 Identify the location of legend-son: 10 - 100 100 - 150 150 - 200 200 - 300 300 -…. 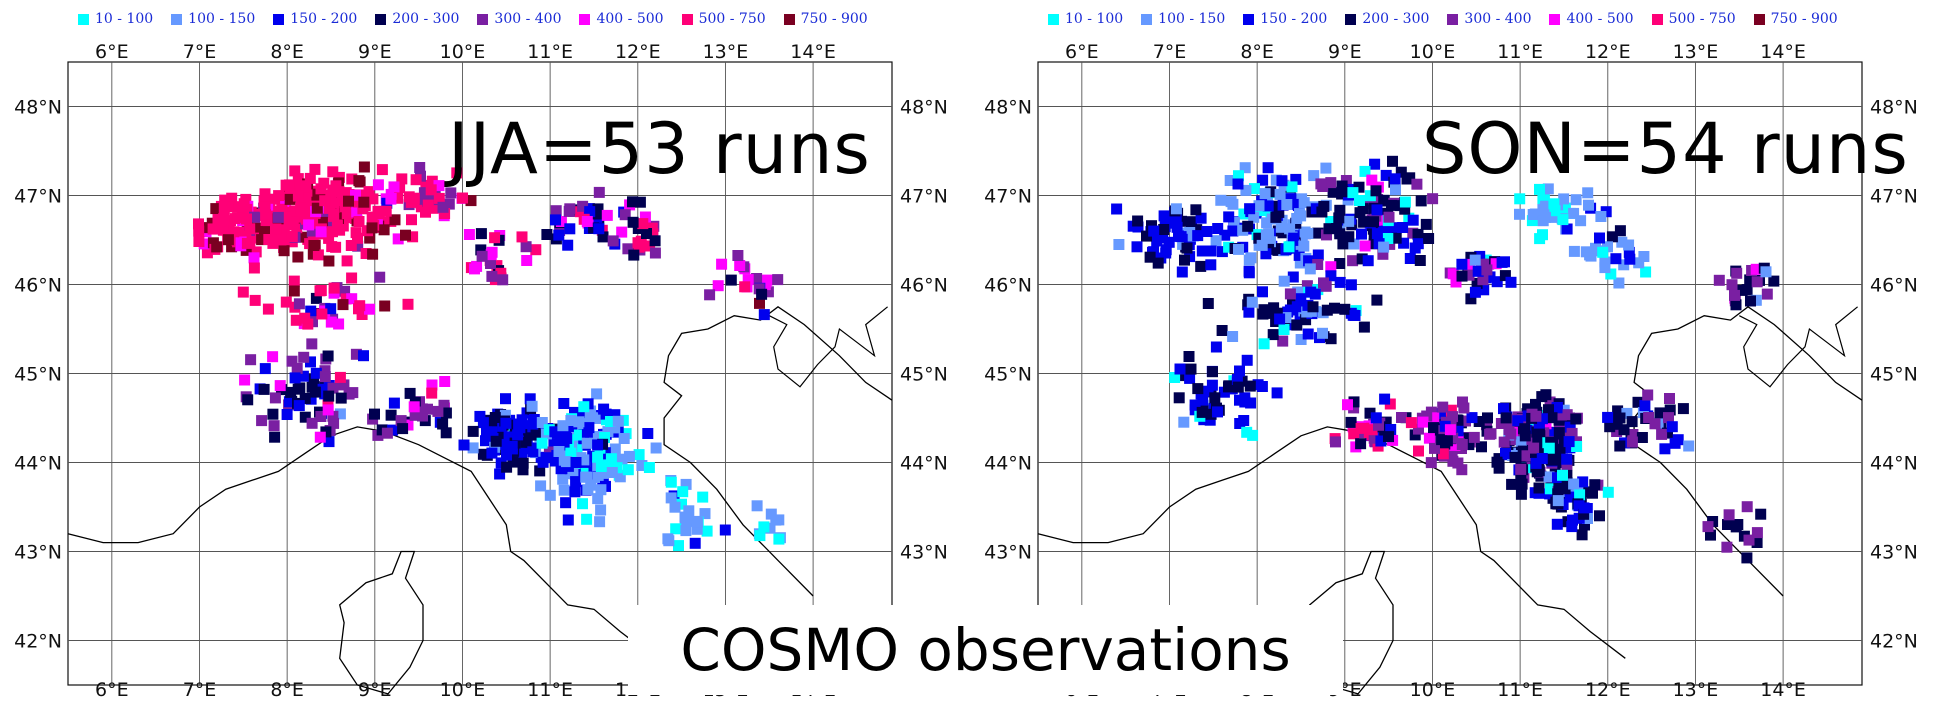
(1452, 19).